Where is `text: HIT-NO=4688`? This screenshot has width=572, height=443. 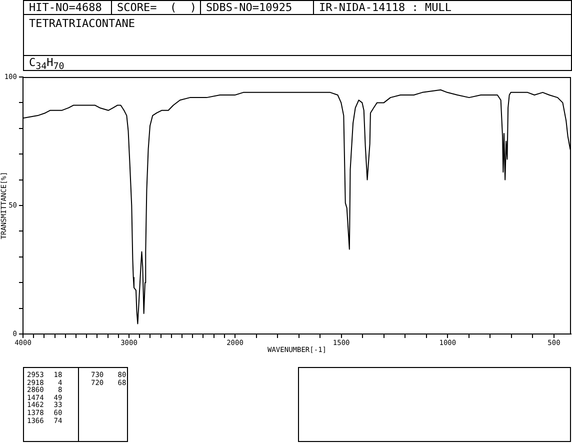
text: HIT-NO=4688 is located at coordinates (68, 8).